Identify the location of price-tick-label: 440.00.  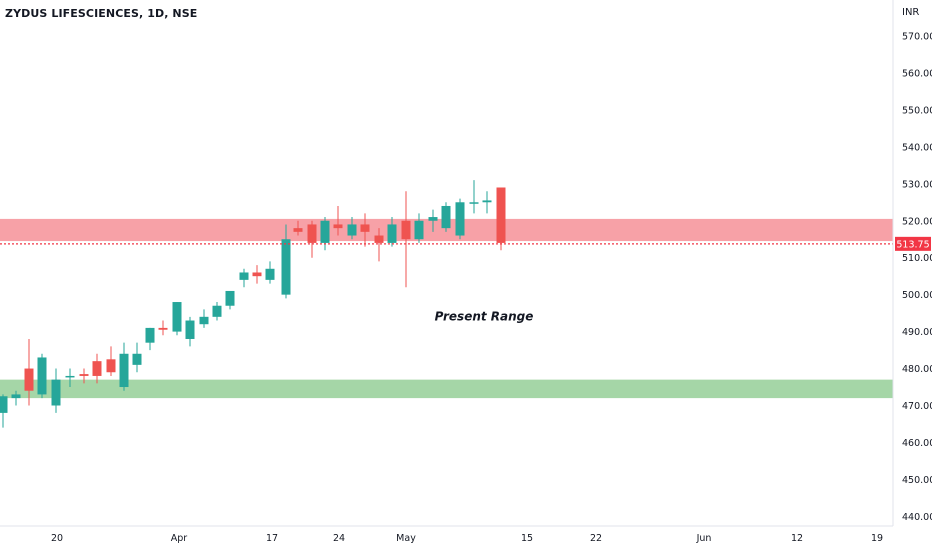
(917, 517).